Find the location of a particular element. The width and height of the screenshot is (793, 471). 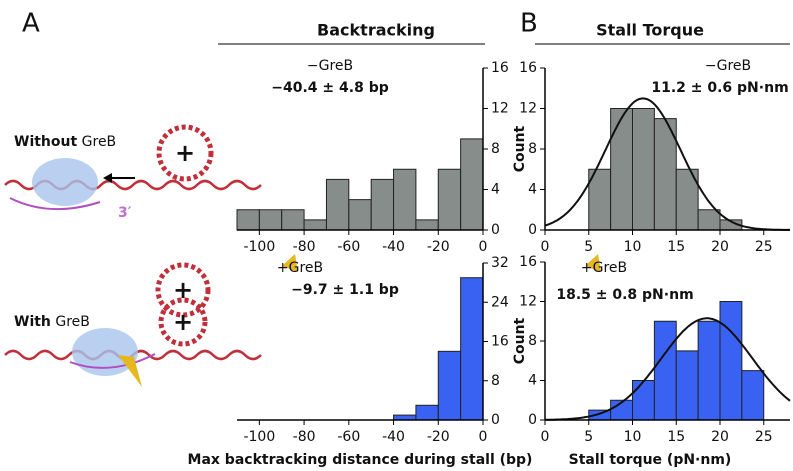

chart-title: Stall Torque is located at coordinates (650, 30).